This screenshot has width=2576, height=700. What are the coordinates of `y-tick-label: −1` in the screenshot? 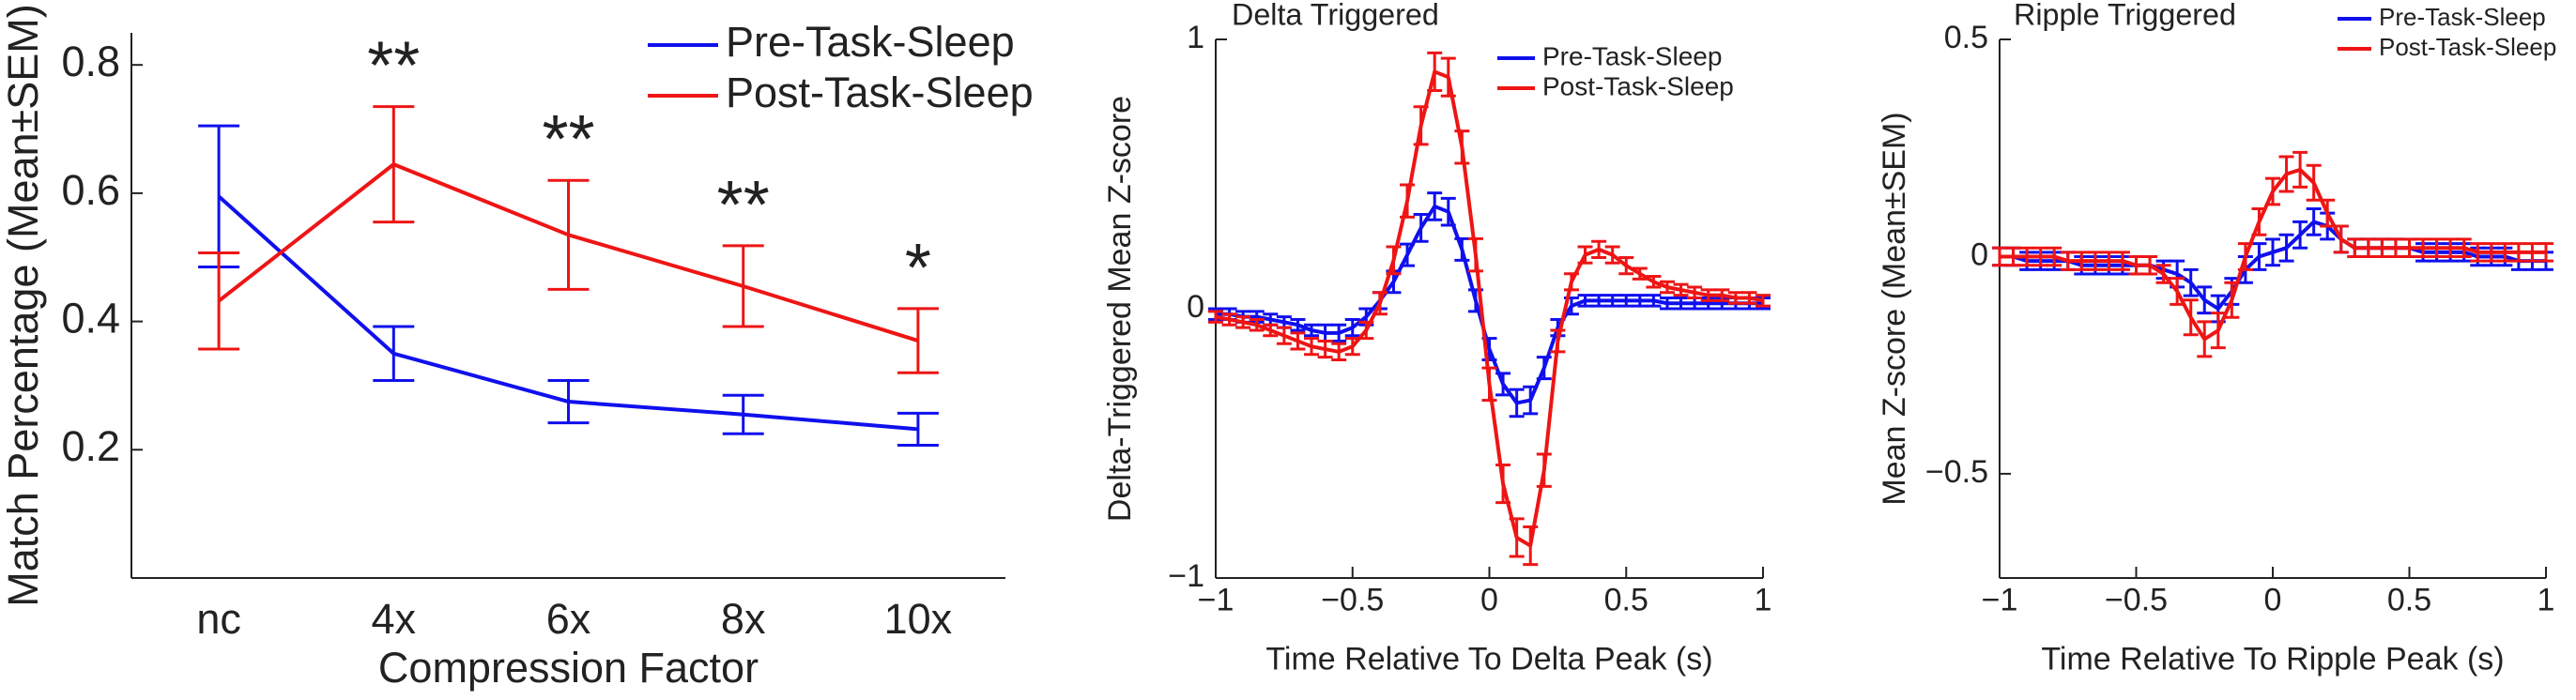 It's located at (1186, 576).